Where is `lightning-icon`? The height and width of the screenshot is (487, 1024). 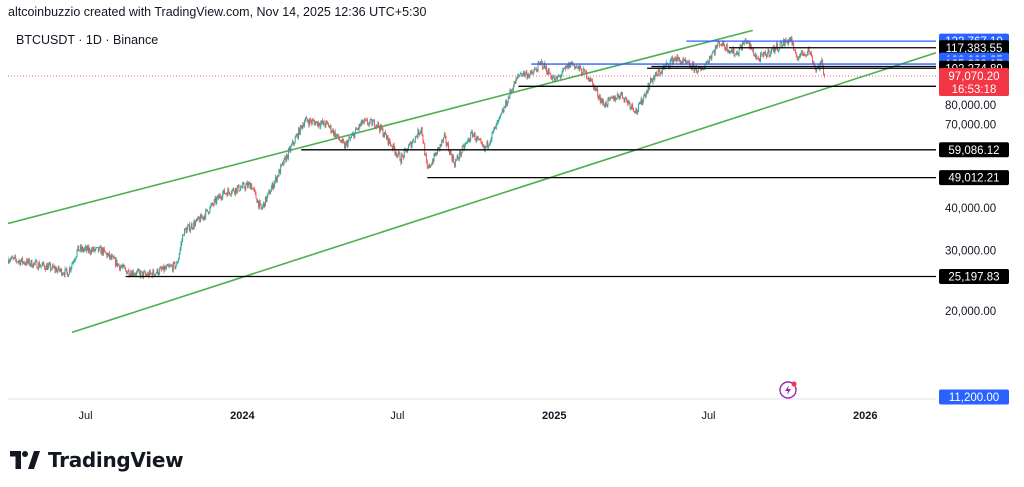 lightning-icon is located at coordinates (788, 390).